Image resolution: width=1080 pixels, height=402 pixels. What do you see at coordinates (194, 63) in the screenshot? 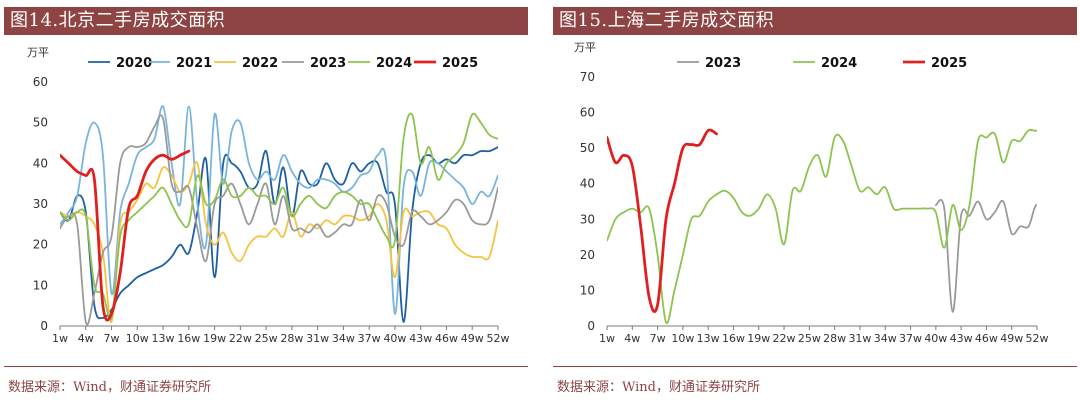
I see `legend-label-2021: 2021` at bounding box center [194, 63].